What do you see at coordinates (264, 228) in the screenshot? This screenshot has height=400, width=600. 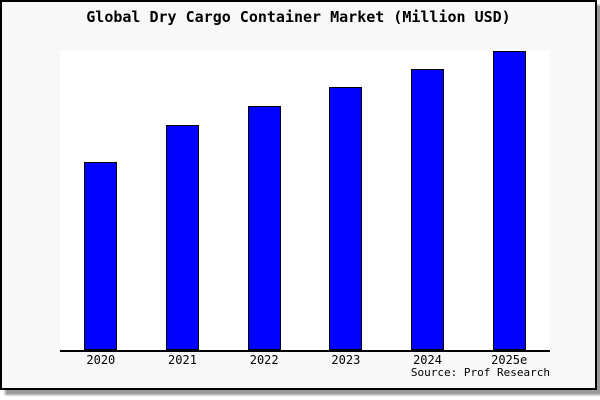 I see `bar-2022` at bounding box center [264, 228].